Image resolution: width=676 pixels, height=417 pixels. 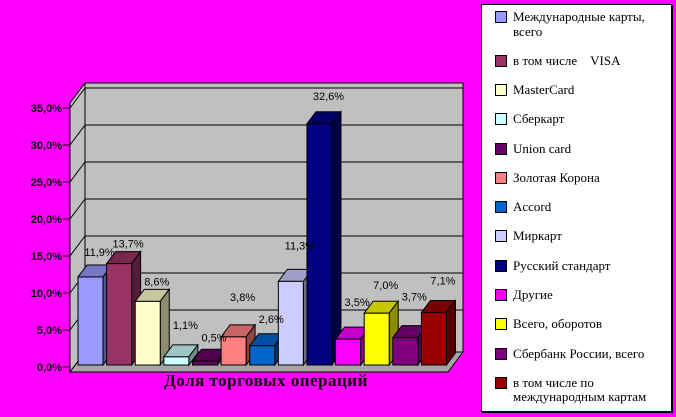 What do you see at coordinates (579, 353) in the screenshot?
I see `legend-item-label: Сбербанк России, всего` at bounding box center [579, 353].